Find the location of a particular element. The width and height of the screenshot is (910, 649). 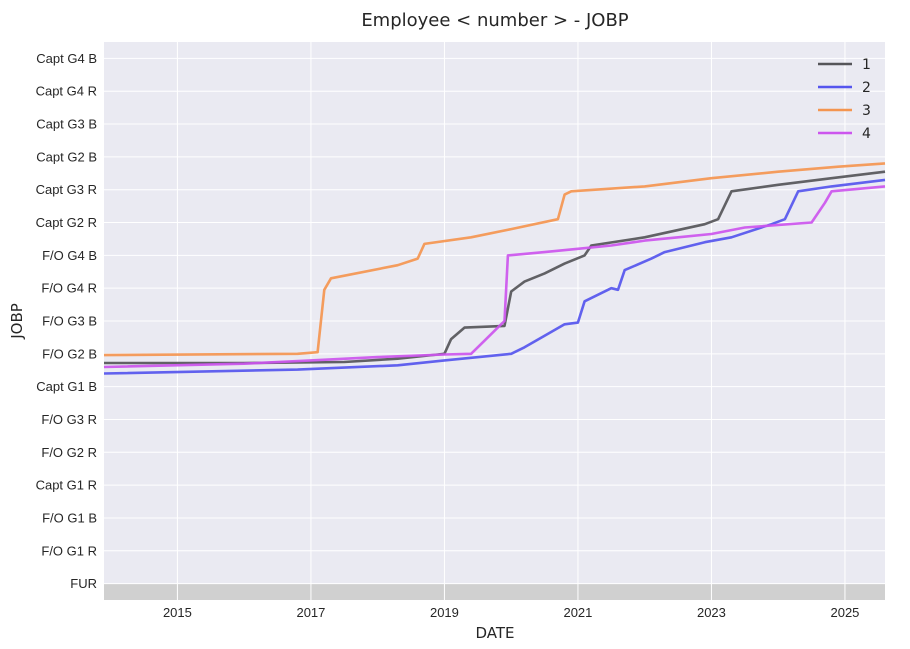

y-tick-label: Capt G4 R is located at coordinates (66, 91).